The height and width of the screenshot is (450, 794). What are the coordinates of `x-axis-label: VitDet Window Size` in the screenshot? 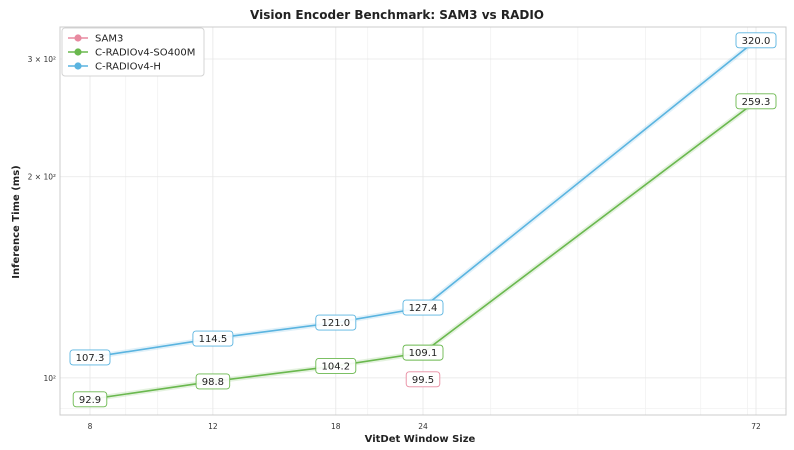 It's located at (420, 439).